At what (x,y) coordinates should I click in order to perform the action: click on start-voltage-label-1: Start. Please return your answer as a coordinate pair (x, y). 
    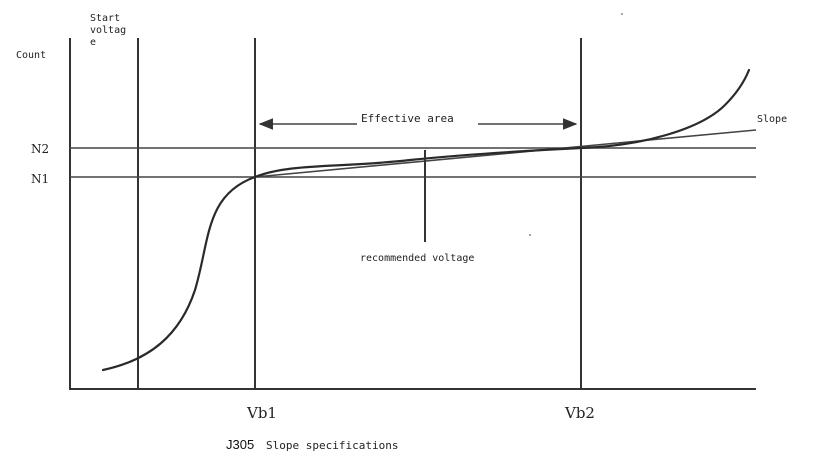
    Looking at the image, I should click on (105, 18).